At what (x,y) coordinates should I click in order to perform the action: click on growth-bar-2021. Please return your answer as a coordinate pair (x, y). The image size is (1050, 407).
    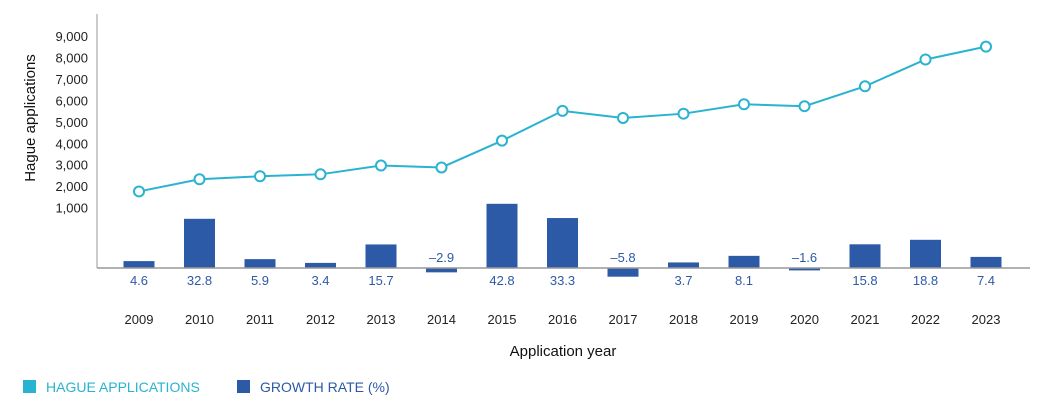
    Looking at the image, I should click on (865, 256).